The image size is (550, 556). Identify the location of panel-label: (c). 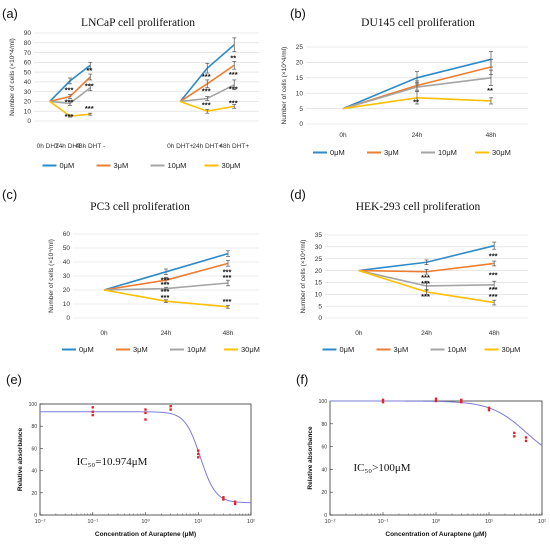
(9, 194).